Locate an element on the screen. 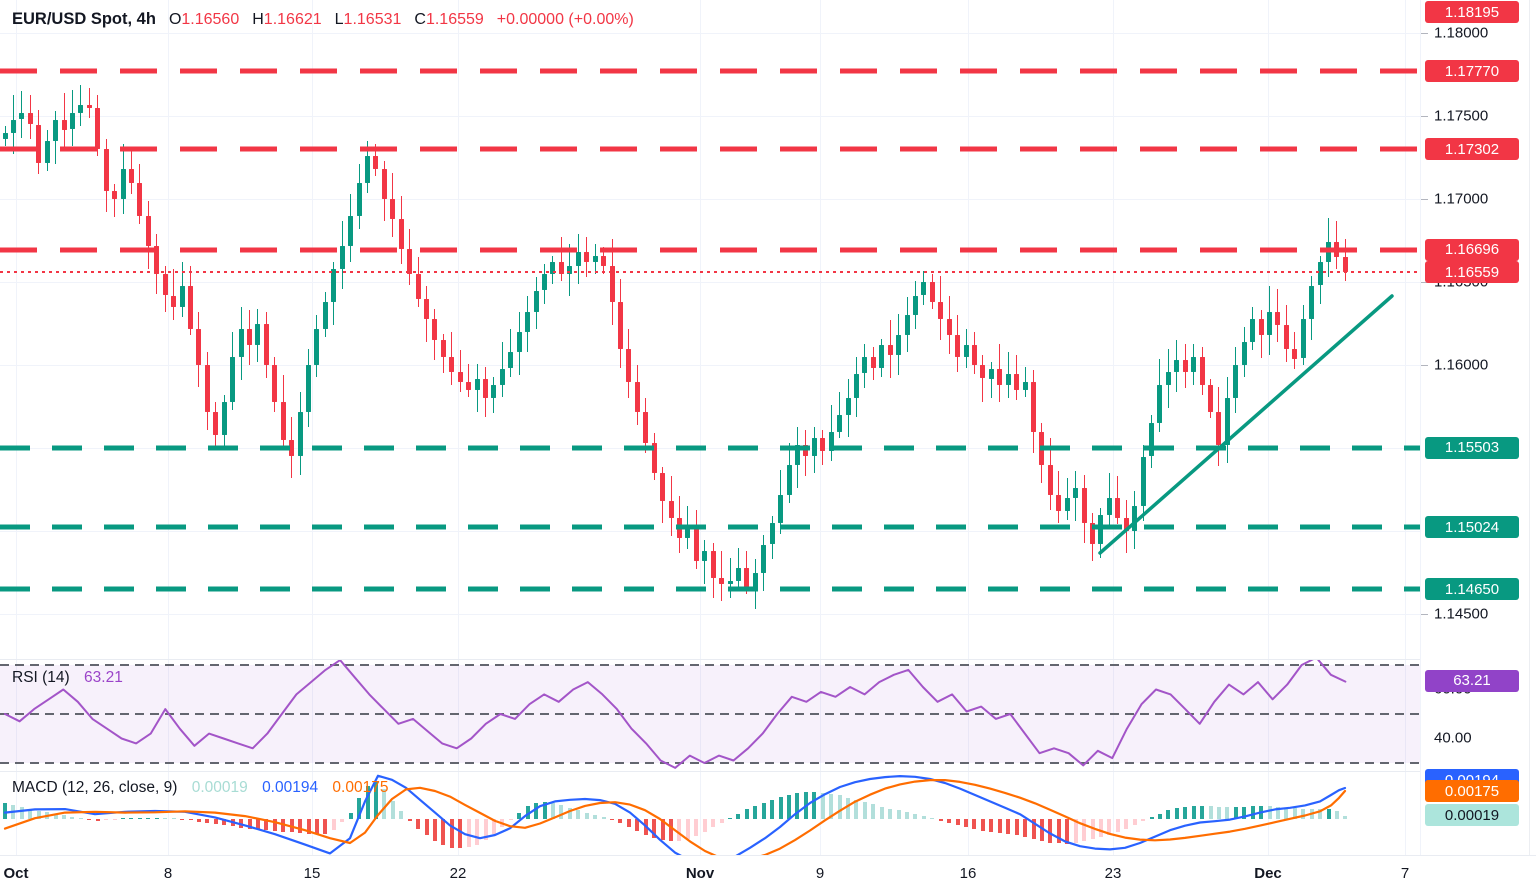 The width and height of the screenshot is (1536, 893). rsi-value-badge: 63.21 is located at coordinates (1472, 680).